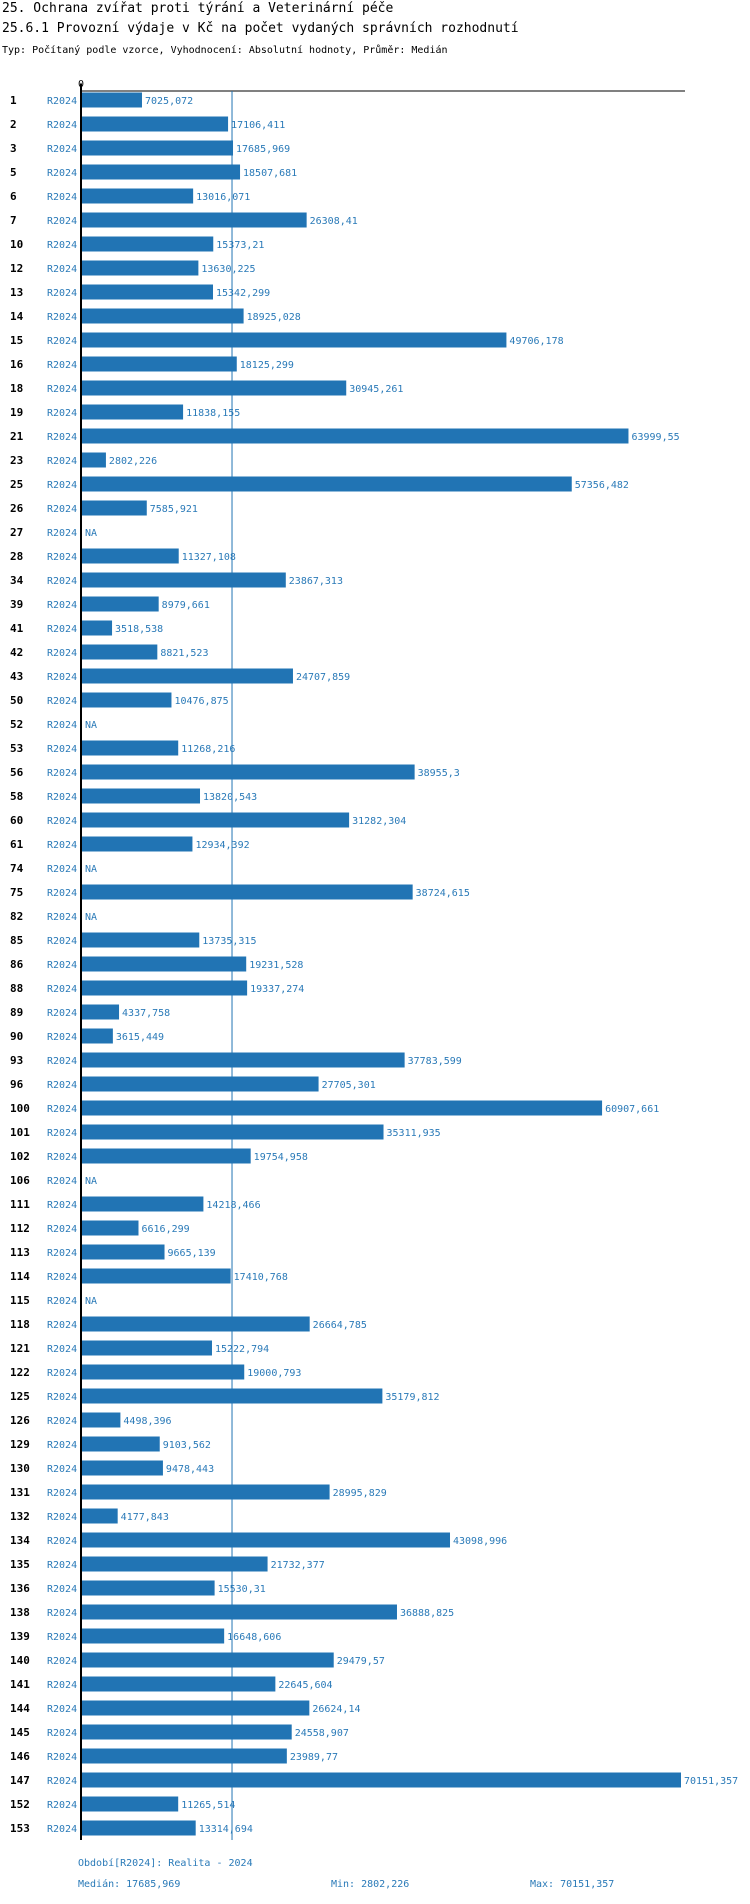 The width and height of the screenshot is (750, 1904). I want to click on bar-value-label: 6616,299, so click(165, 1229).